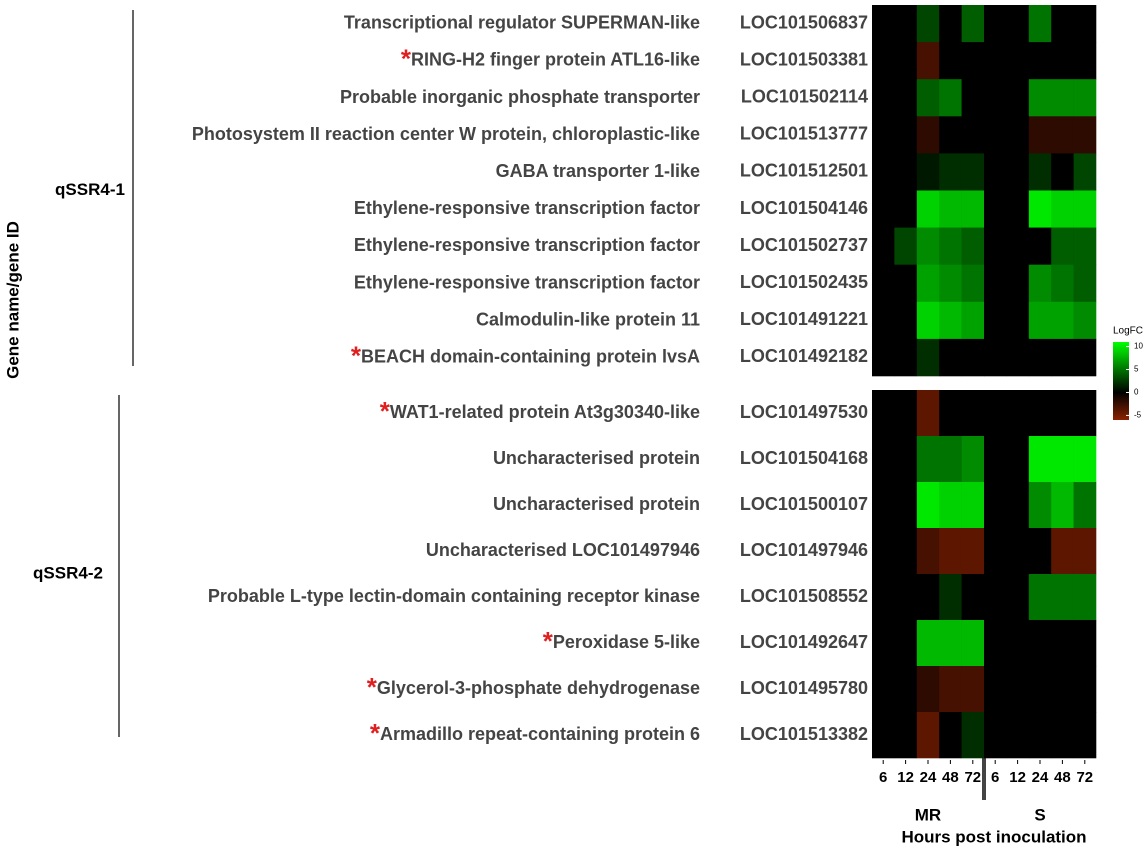 The height and width of the screenshot is (849, 1146). Describe the element at coordinates (804, 734) in the screenshot. I see `gene-id: LOC101513382` at that location.